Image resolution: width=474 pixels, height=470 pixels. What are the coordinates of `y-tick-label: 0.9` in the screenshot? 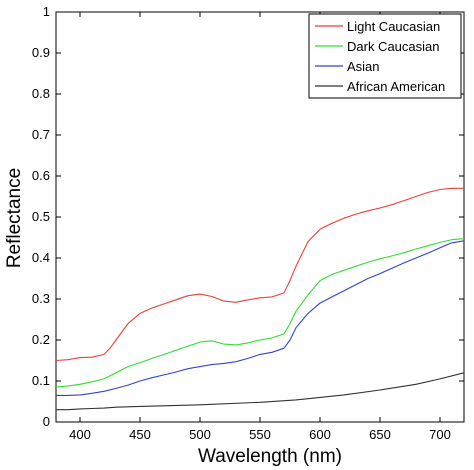 It's located at (41, 52).